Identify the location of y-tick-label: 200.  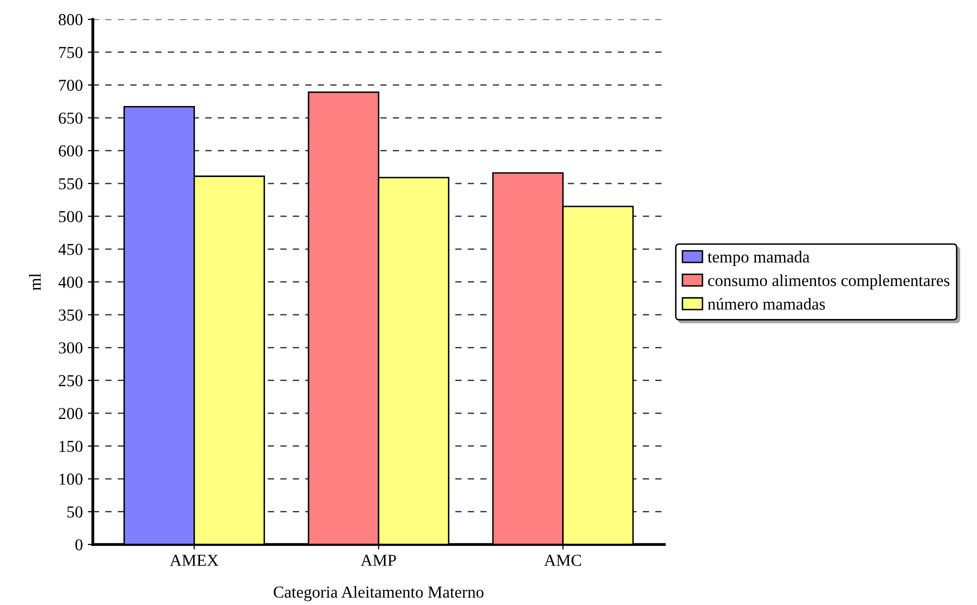
(70, 414).